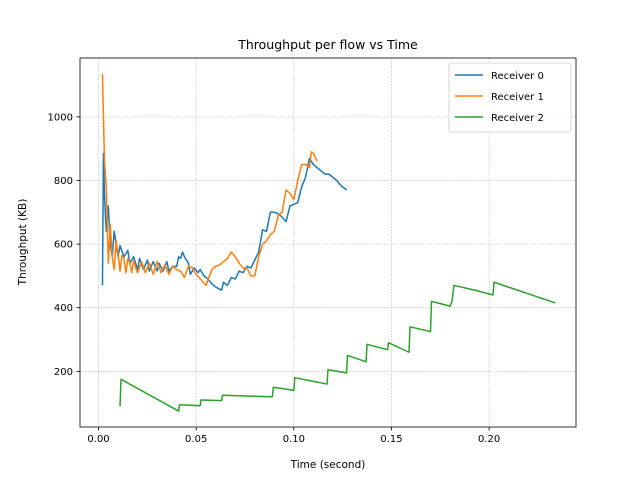  What do you see at coordinates (196, 439) in the screenshot?
I see `x-tick-label: 0.05` at bounding box center [196, 439].